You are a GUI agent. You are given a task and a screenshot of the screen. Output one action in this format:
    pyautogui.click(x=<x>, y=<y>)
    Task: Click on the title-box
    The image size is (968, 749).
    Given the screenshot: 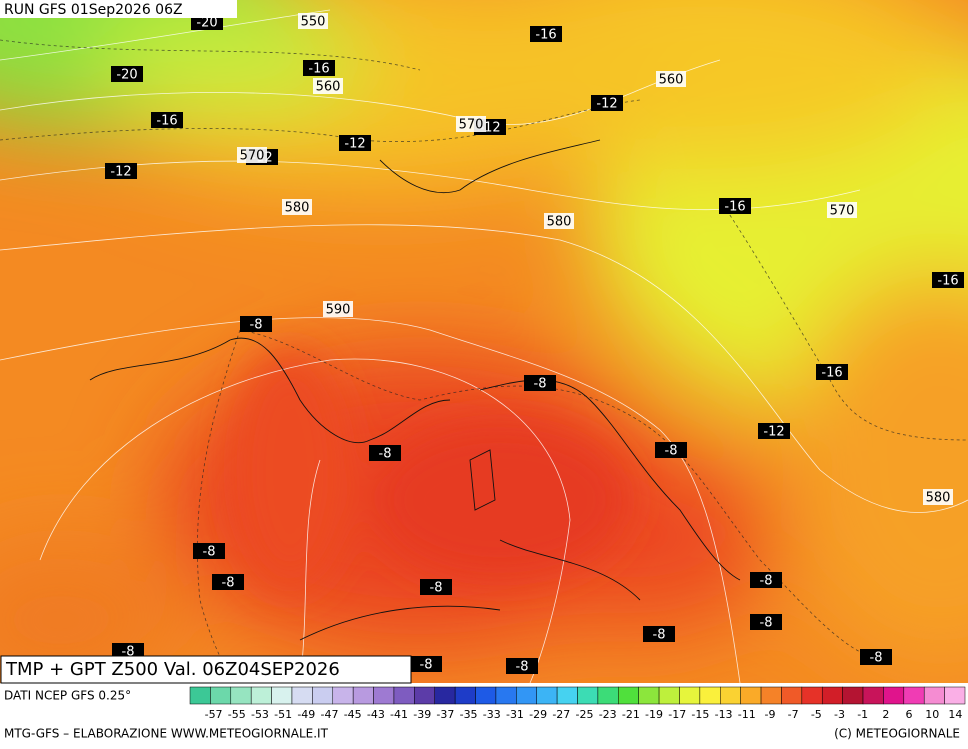 What is the action you would take?
    pyautogui.click(x=206, y=669)
    